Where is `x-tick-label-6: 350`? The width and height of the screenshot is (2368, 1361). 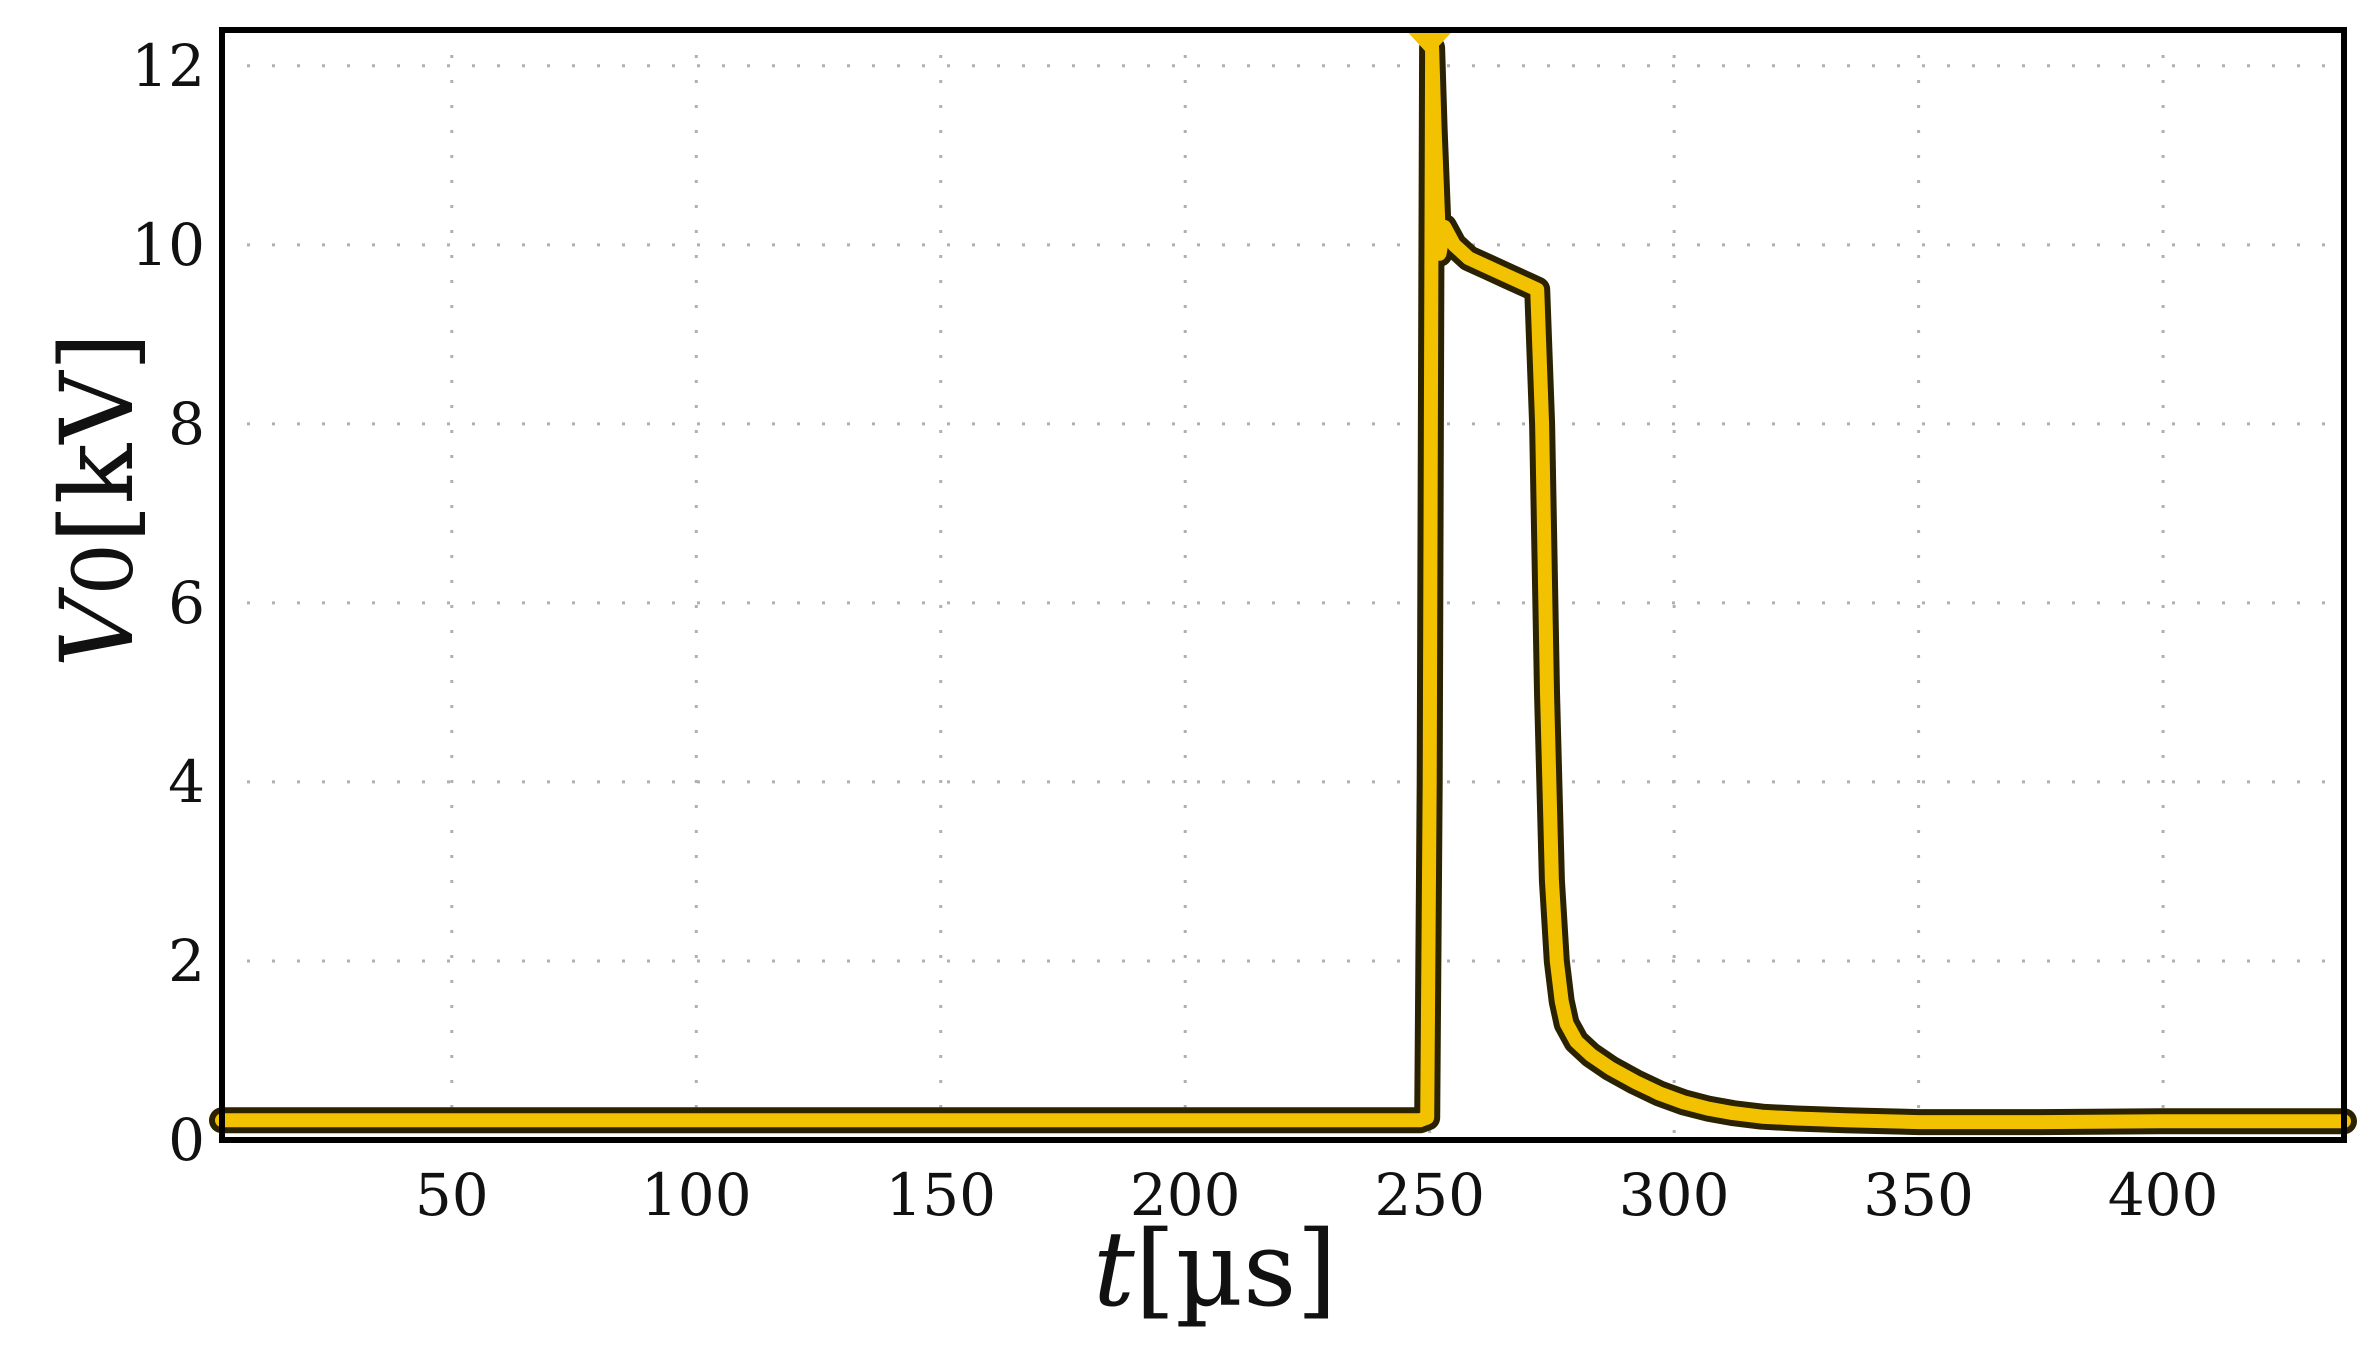
x-tick-label-6: 350 is located at coordinates (1918, 1195).